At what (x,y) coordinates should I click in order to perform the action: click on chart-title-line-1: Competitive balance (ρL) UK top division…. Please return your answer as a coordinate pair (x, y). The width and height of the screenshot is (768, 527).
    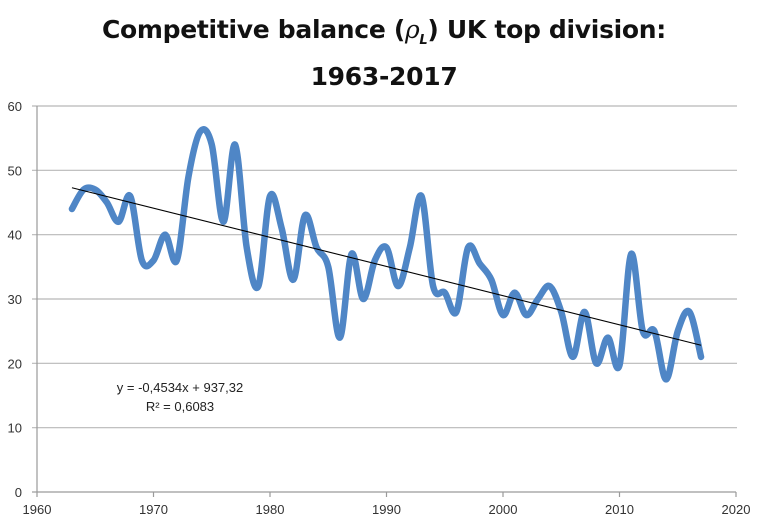
    Looking at the image, I should click on (384, 35).